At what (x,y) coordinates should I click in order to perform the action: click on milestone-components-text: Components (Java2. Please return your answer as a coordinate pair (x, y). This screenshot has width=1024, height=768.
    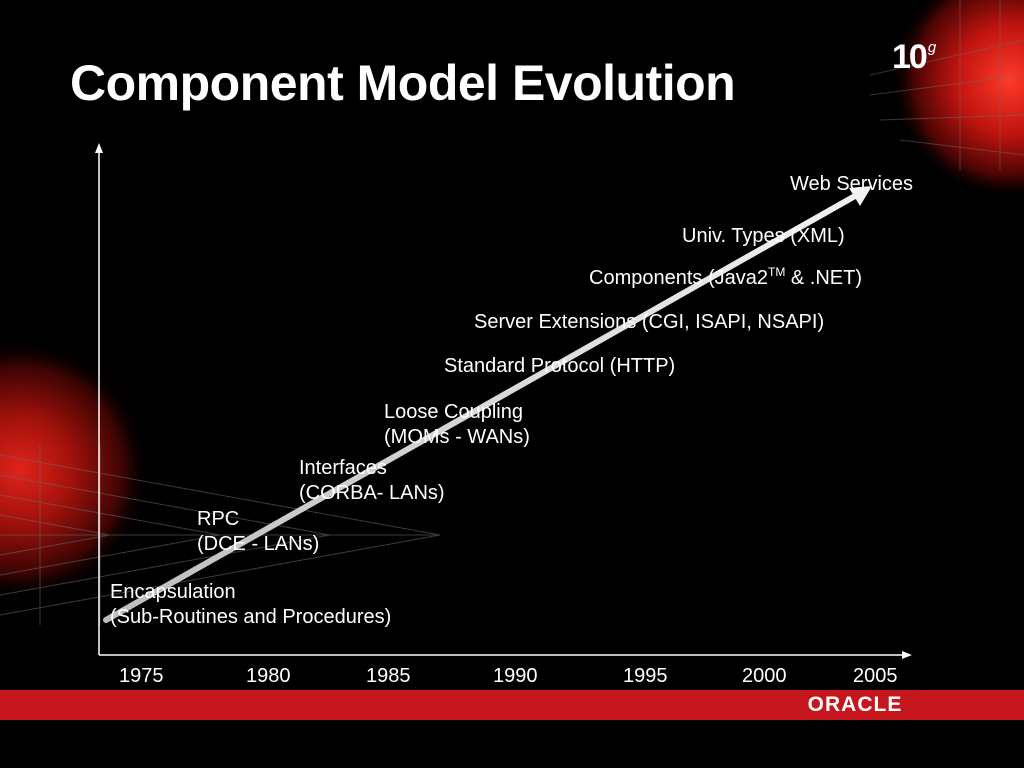
    Looking at the image, I should click on (678, 278).